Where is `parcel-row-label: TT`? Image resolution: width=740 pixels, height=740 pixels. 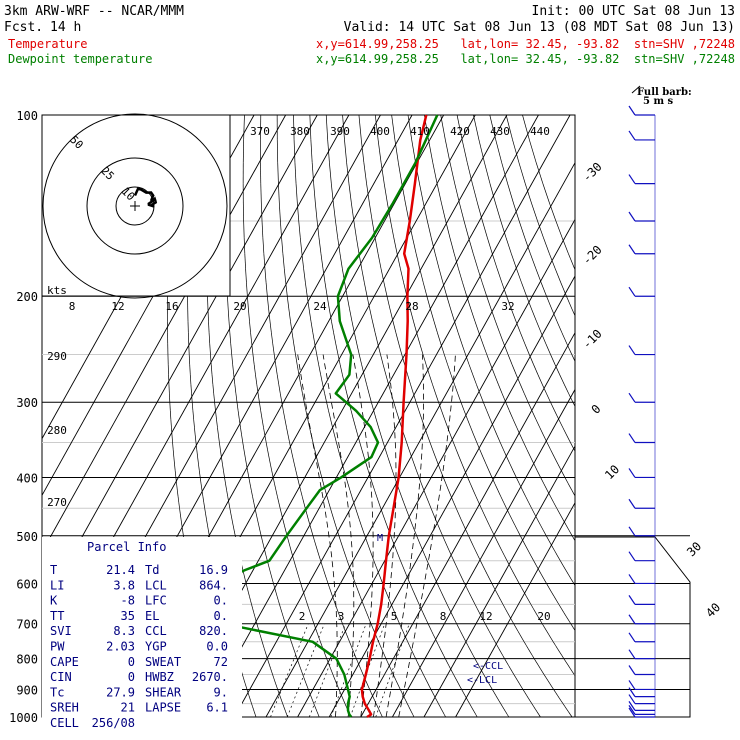 parcel-row-label: TT is located at coordinates (57, 616).